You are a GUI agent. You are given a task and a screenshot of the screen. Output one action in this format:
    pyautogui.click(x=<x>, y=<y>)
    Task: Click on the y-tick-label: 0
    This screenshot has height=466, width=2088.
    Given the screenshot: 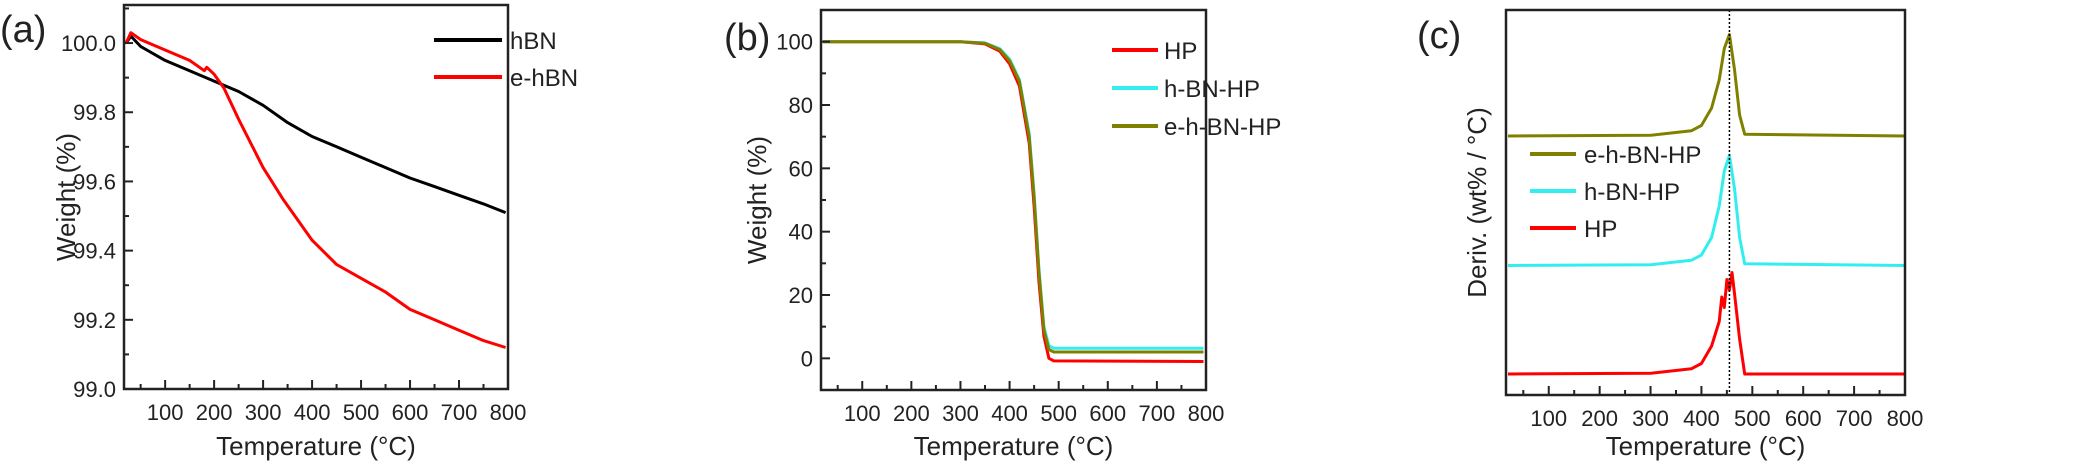 What is the action you would take?
    pyautogui.click(x=807, y=358)
    